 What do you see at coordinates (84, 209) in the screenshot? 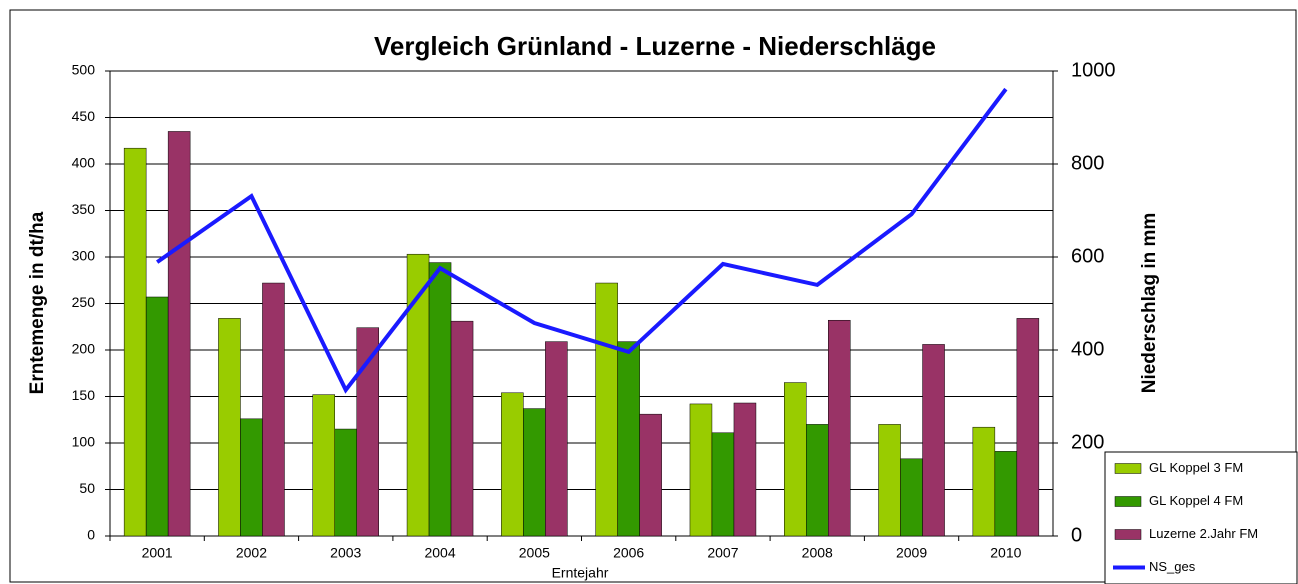
I see `y-tick-label: 350` at bounding box center [84, 209].